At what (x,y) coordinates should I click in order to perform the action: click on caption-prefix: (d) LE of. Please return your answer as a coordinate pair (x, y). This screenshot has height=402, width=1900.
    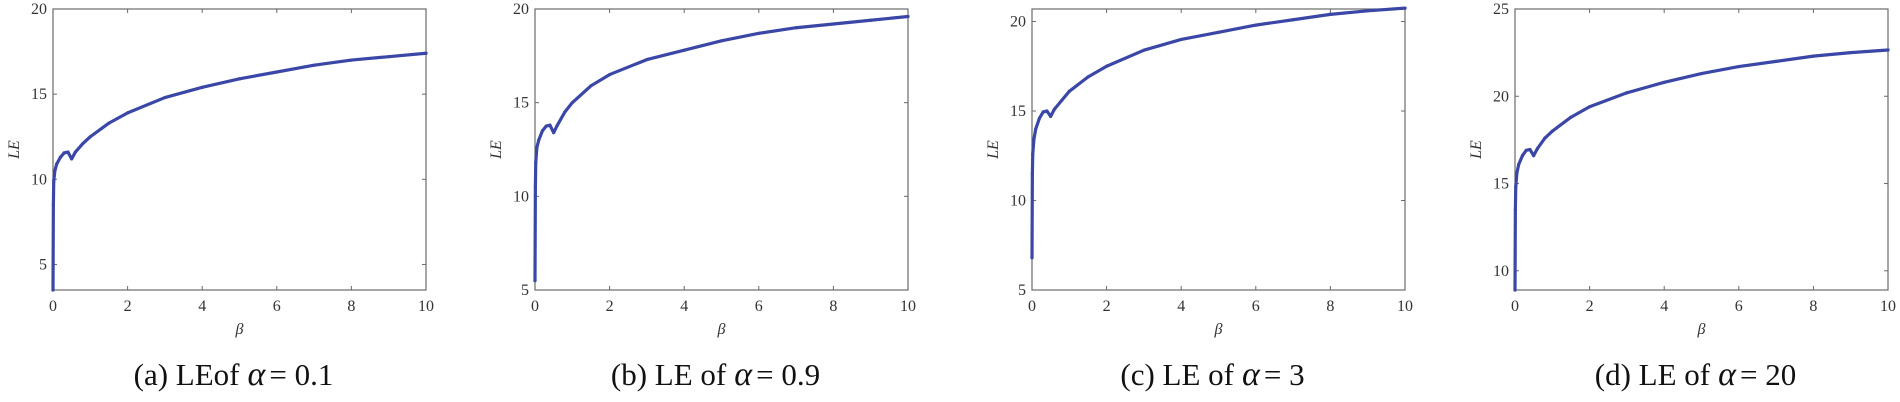
    Looking at the image, I should click on (1652, 374).